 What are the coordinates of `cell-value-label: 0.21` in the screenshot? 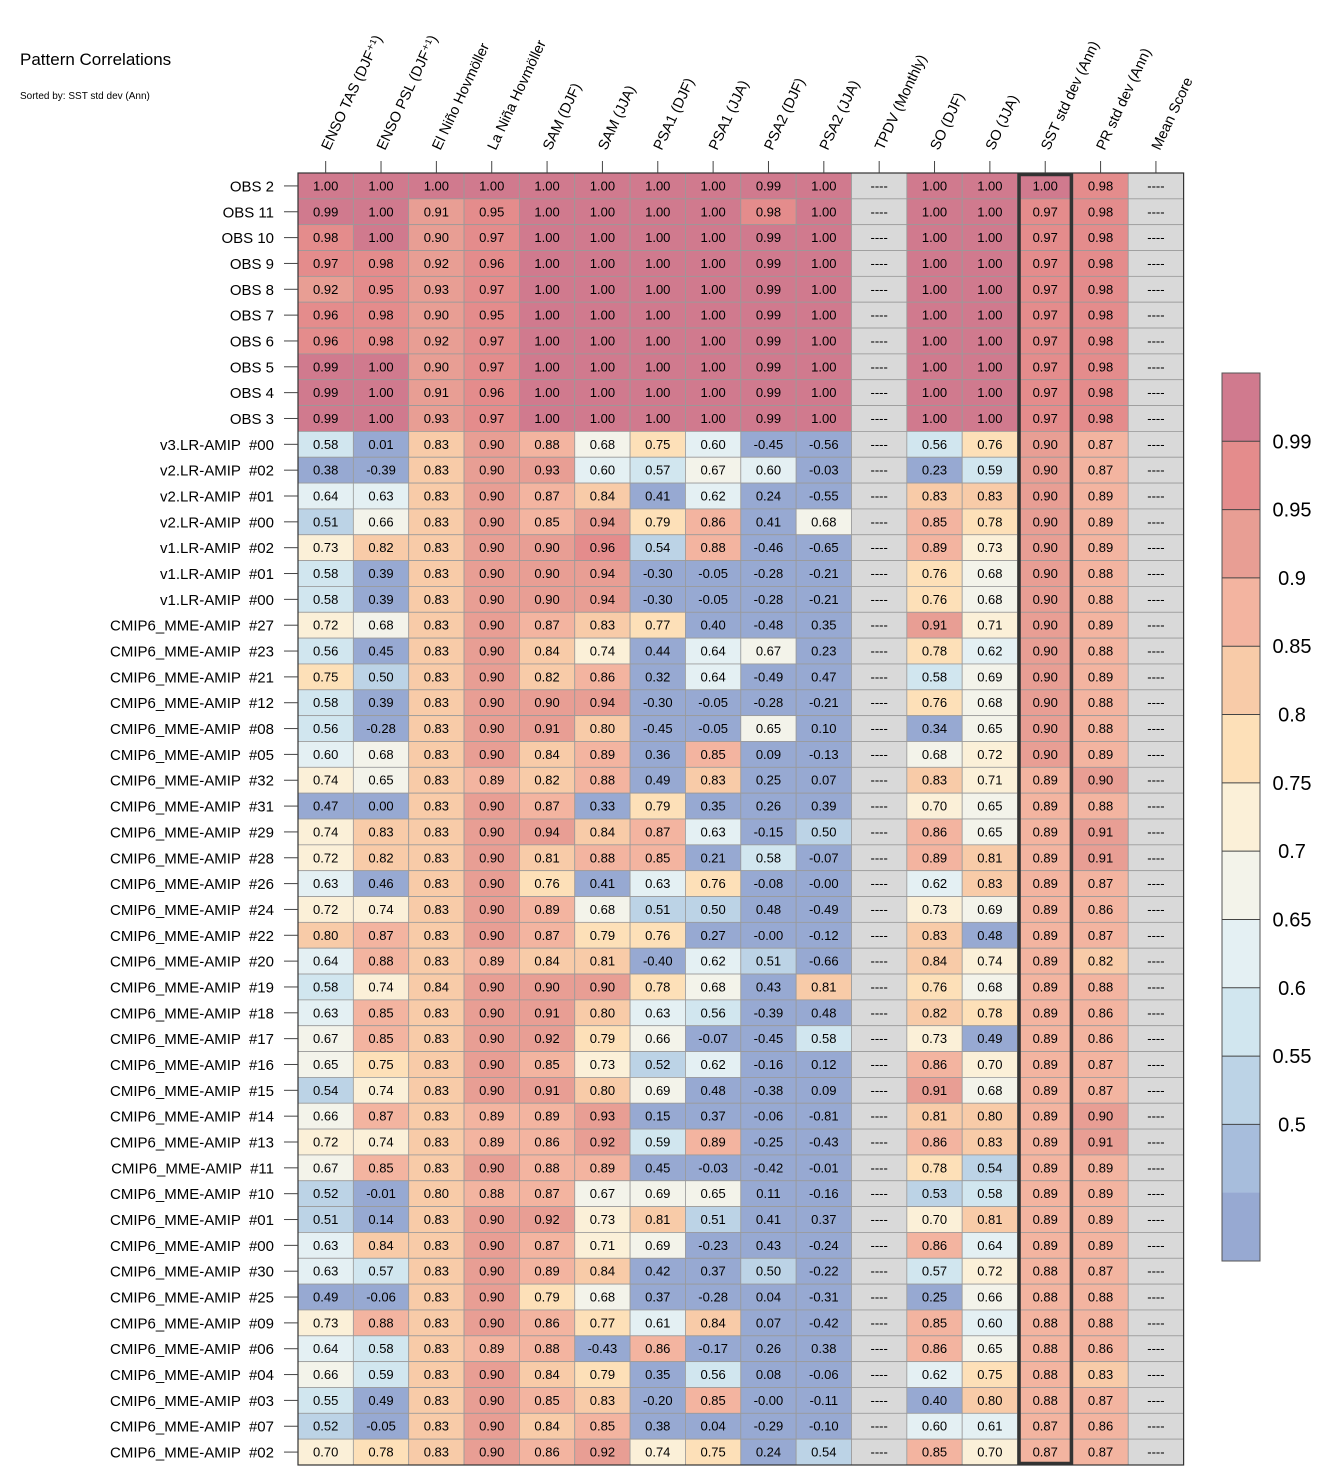 It's located at (712, 857).